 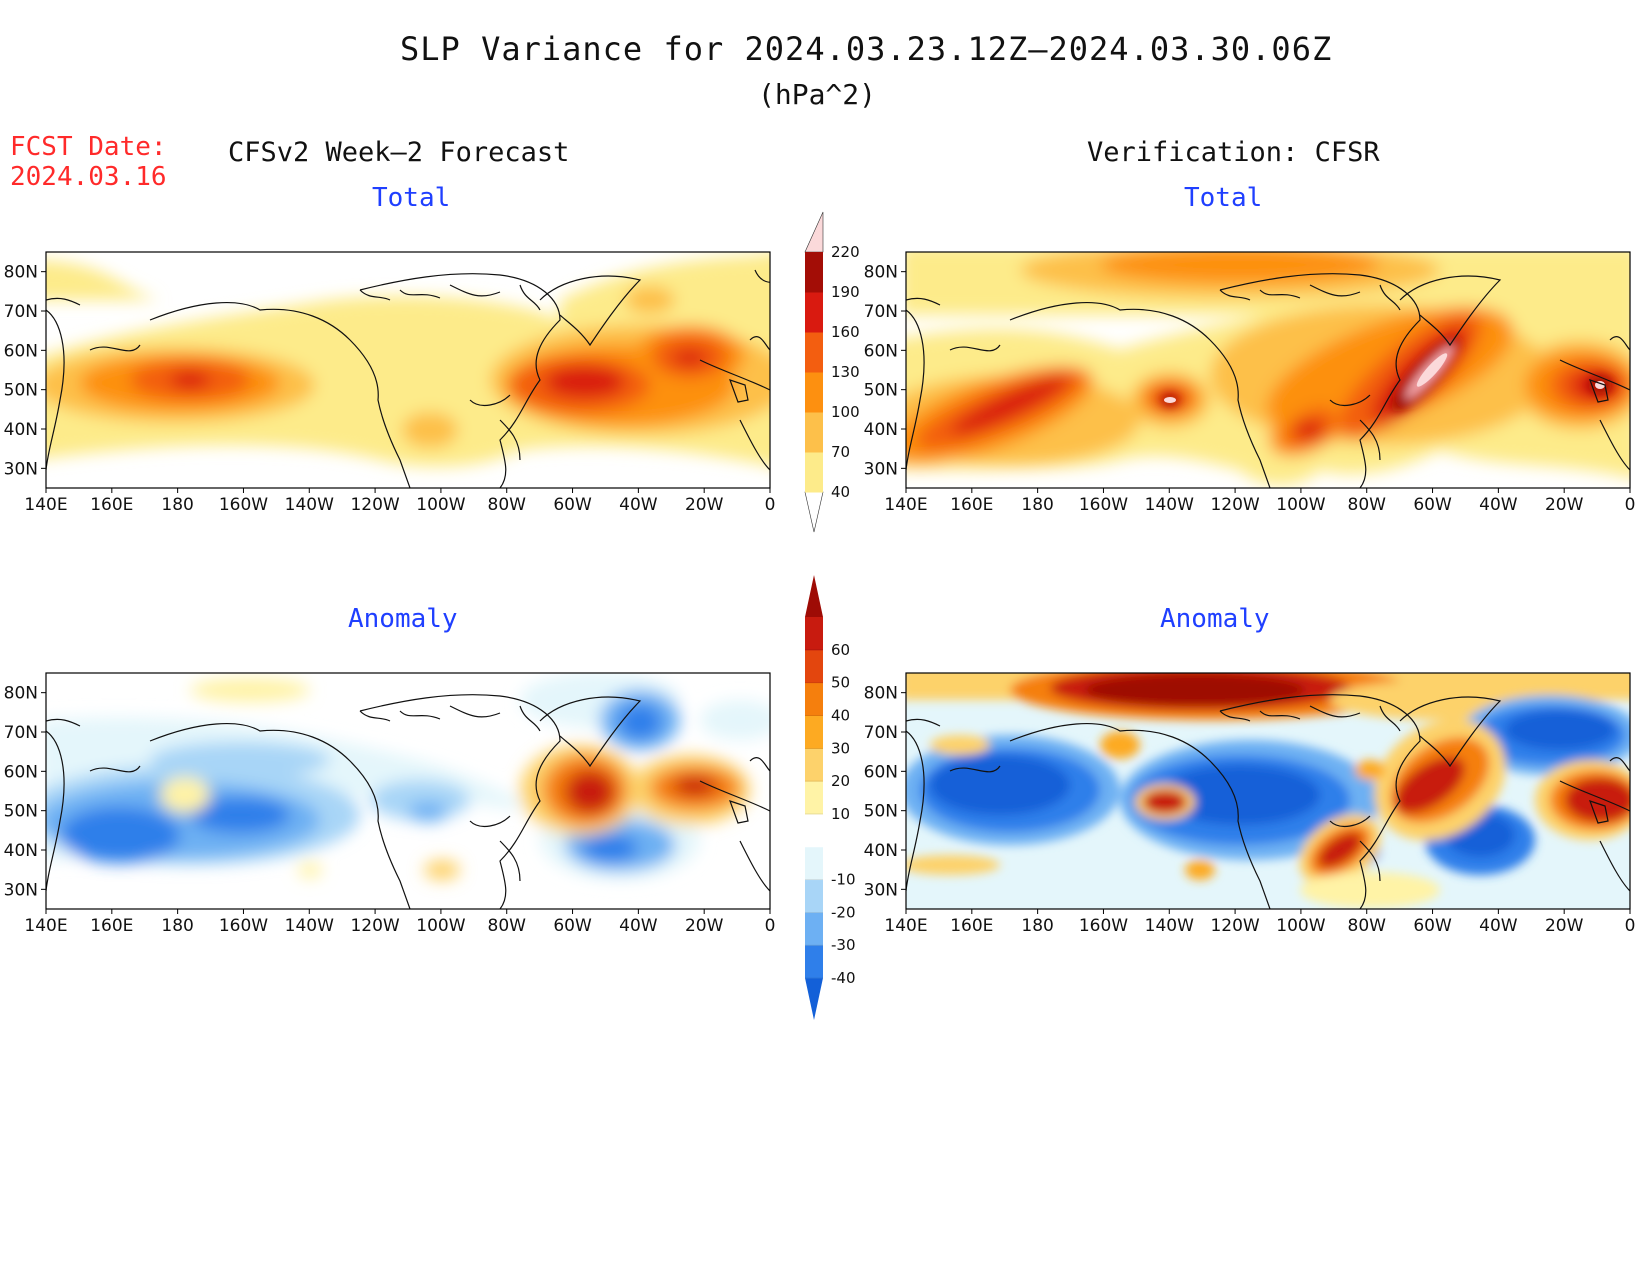 What do you see at coordinates (885, 371) in the screenshot?
I see `lat-ticks-verification-total: 30N 40N 50N 60N 70N 80N` at bounding box center [885, 371].